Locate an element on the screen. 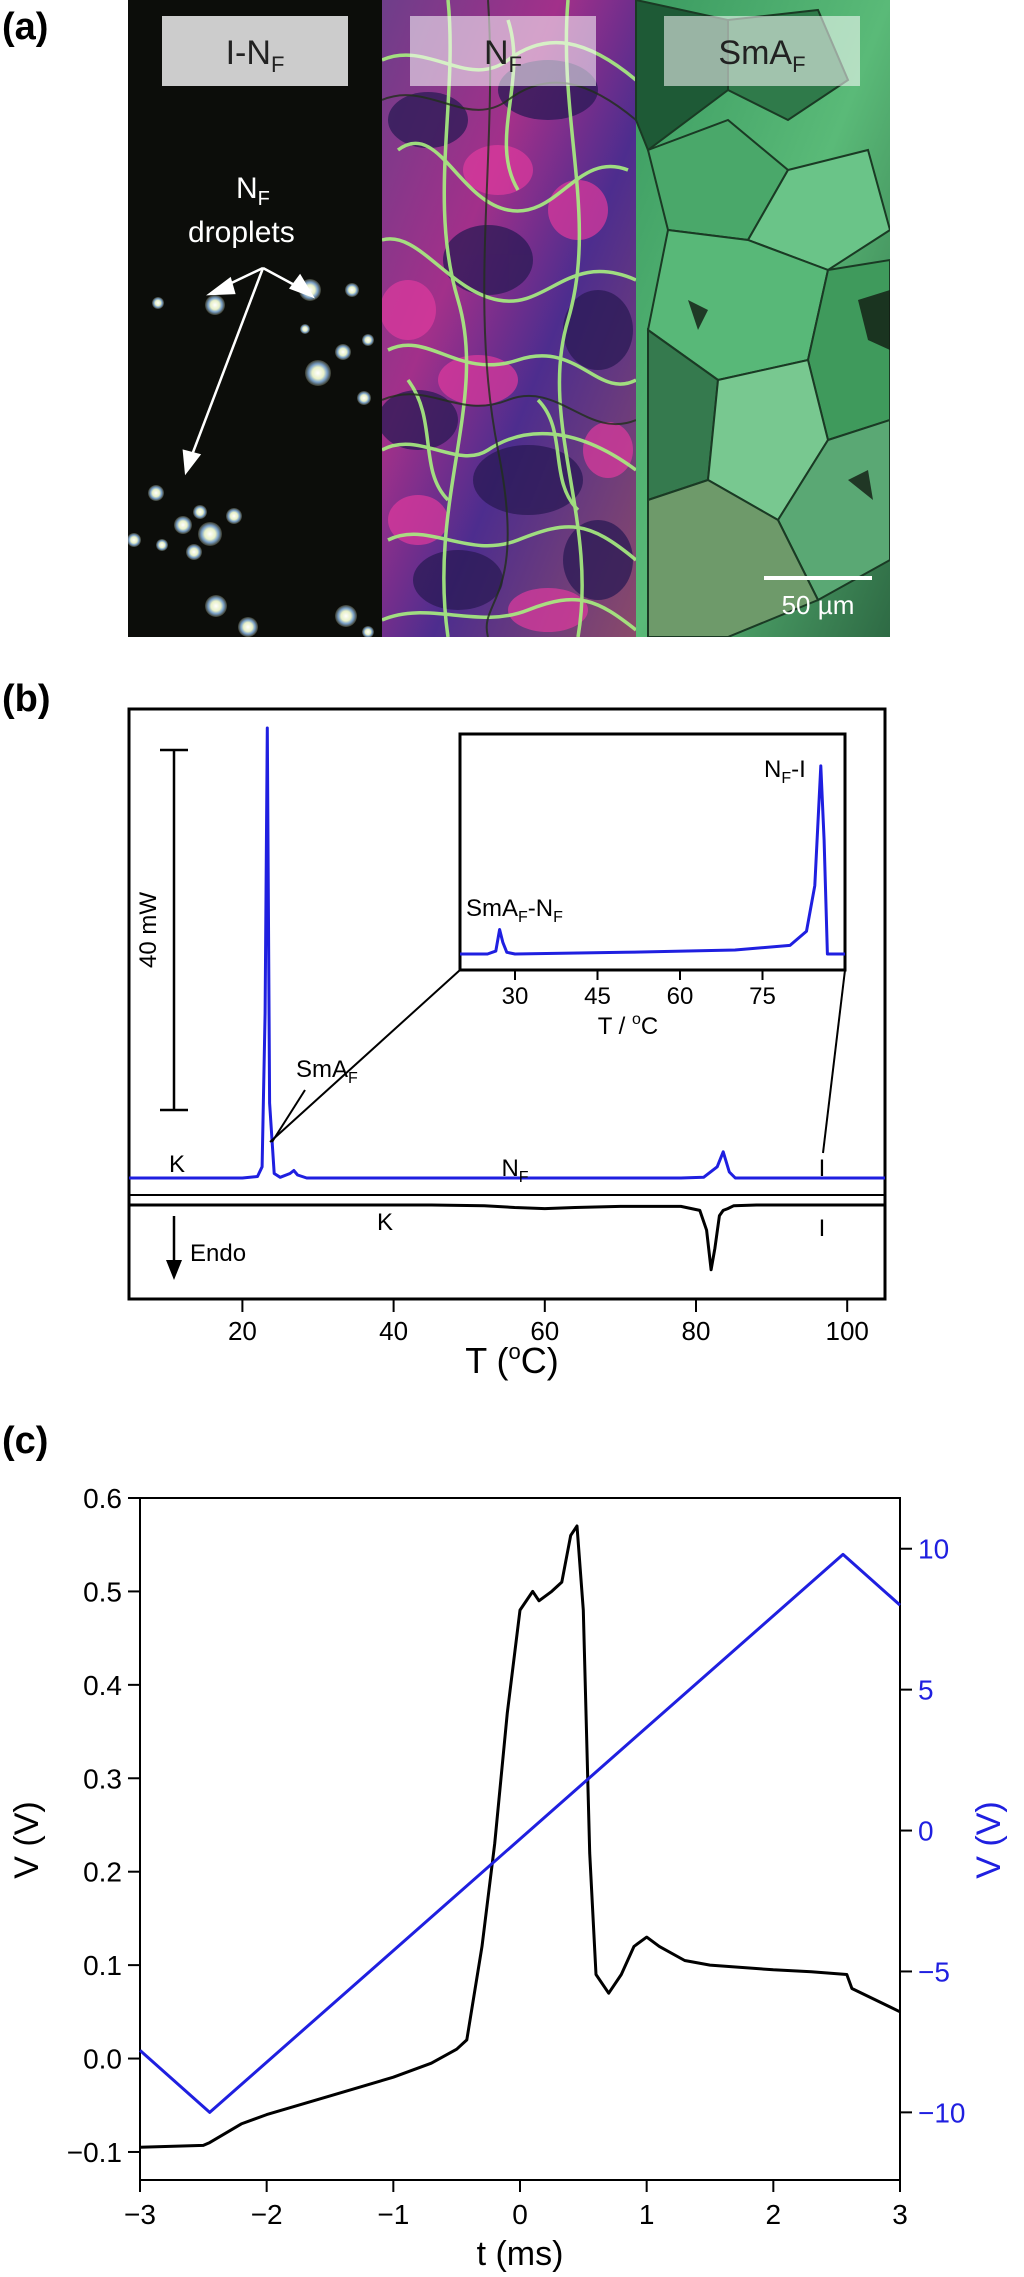 The image size is (1024, 2277). polarization-left-tick-label: −0.1 is located at coordinates (94, 2152).